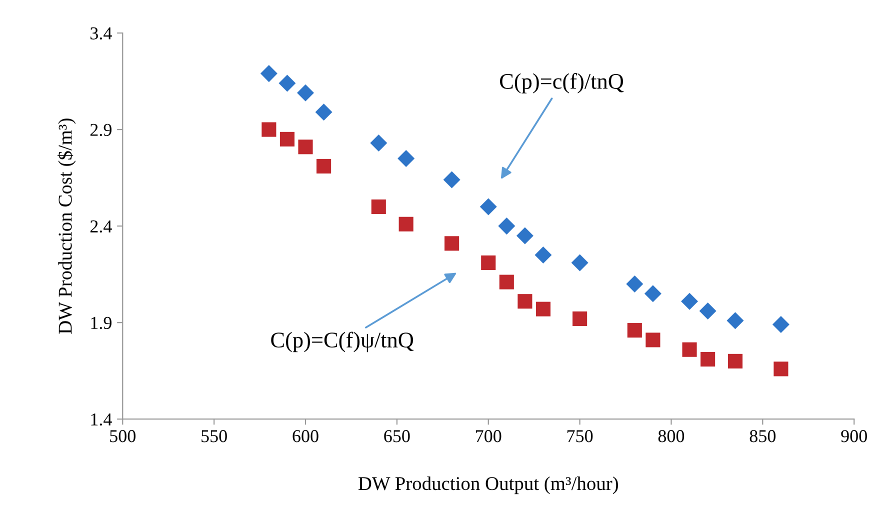  Describe the element at coordinates (101, 130) in the screenshot. I see `y-tick-label: 2.9` at that location.